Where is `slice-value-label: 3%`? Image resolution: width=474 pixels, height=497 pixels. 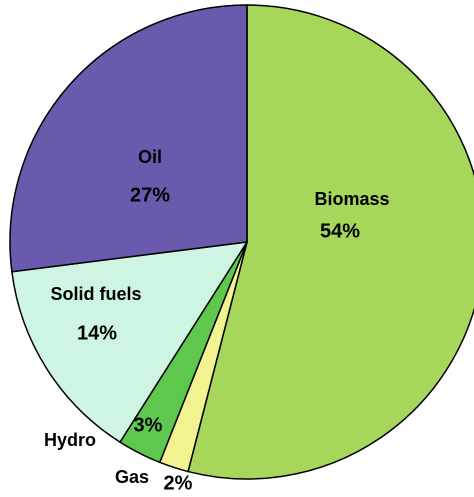
slice-value-label: 3% is located at coordinates (148, 425).